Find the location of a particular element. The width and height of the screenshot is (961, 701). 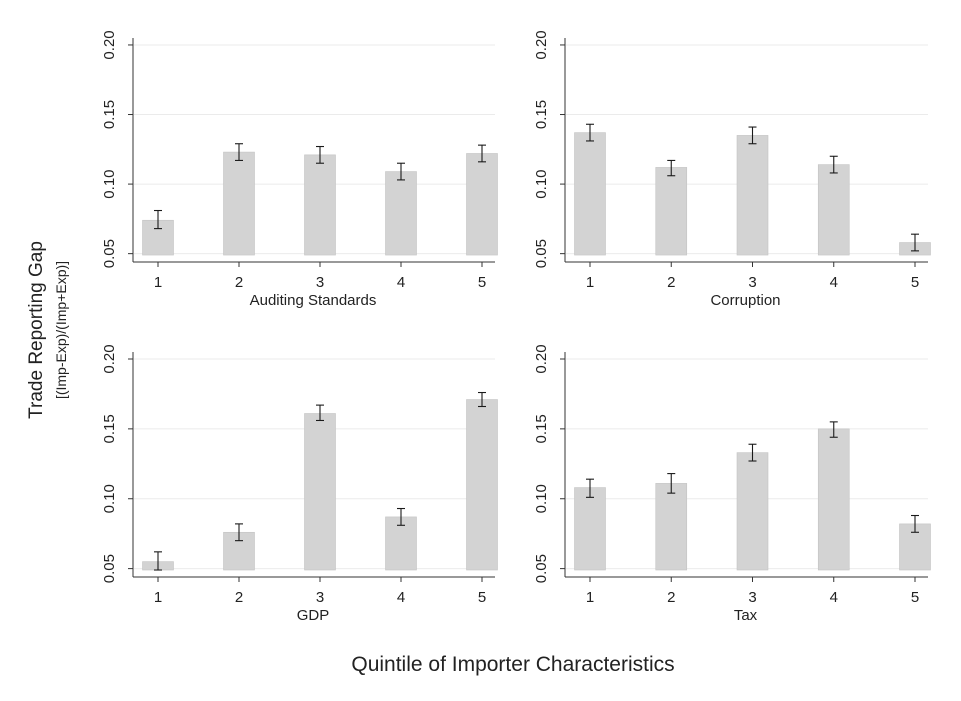

panel-x-label: GDP is located at coordinates (313, 615).